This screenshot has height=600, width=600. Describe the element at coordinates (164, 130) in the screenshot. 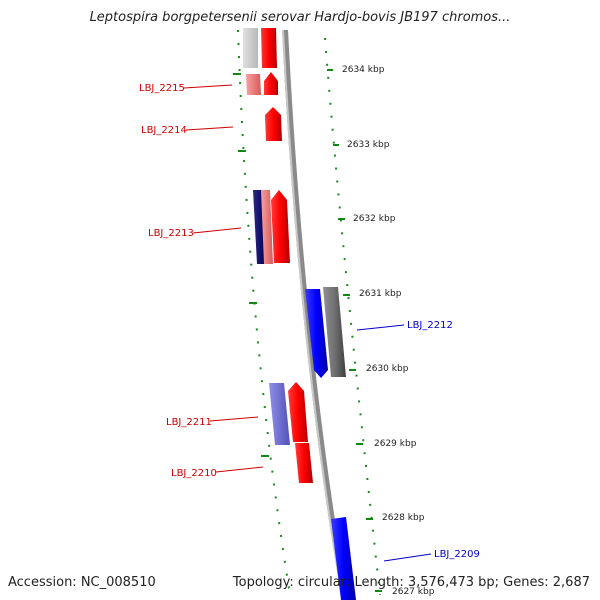

I see `gene-label-lbj2214: LBJ_2214` at that location.